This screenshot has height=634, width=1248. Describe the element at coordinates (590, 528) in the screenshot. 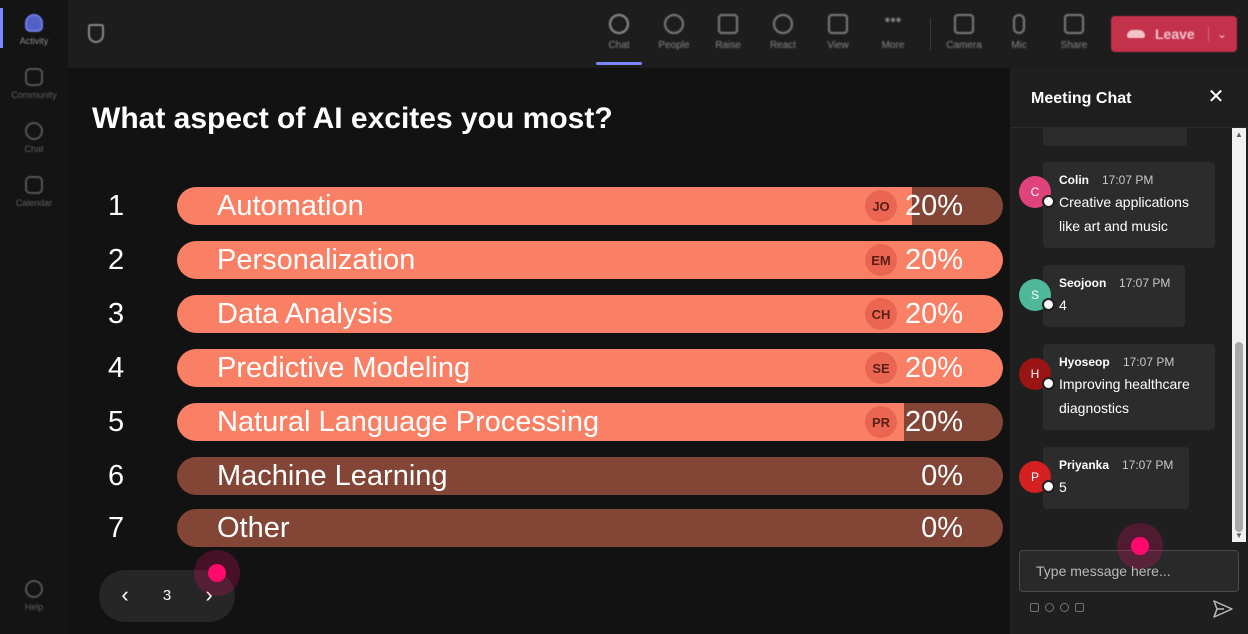

I see `poll-option-bar: Other 0%` at that location.